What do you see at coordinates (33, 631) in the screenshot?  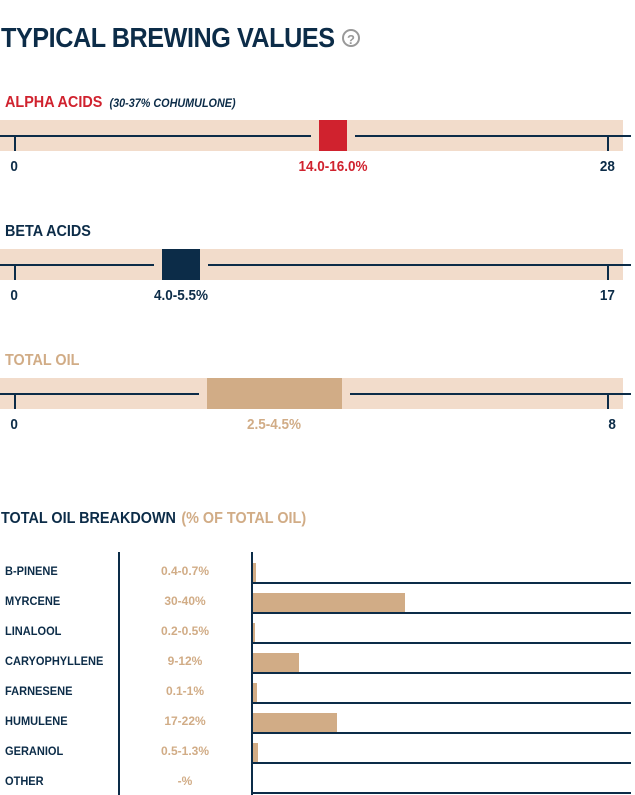 I see `oil-name: LINALOOL` at bounding box center [33, 631].